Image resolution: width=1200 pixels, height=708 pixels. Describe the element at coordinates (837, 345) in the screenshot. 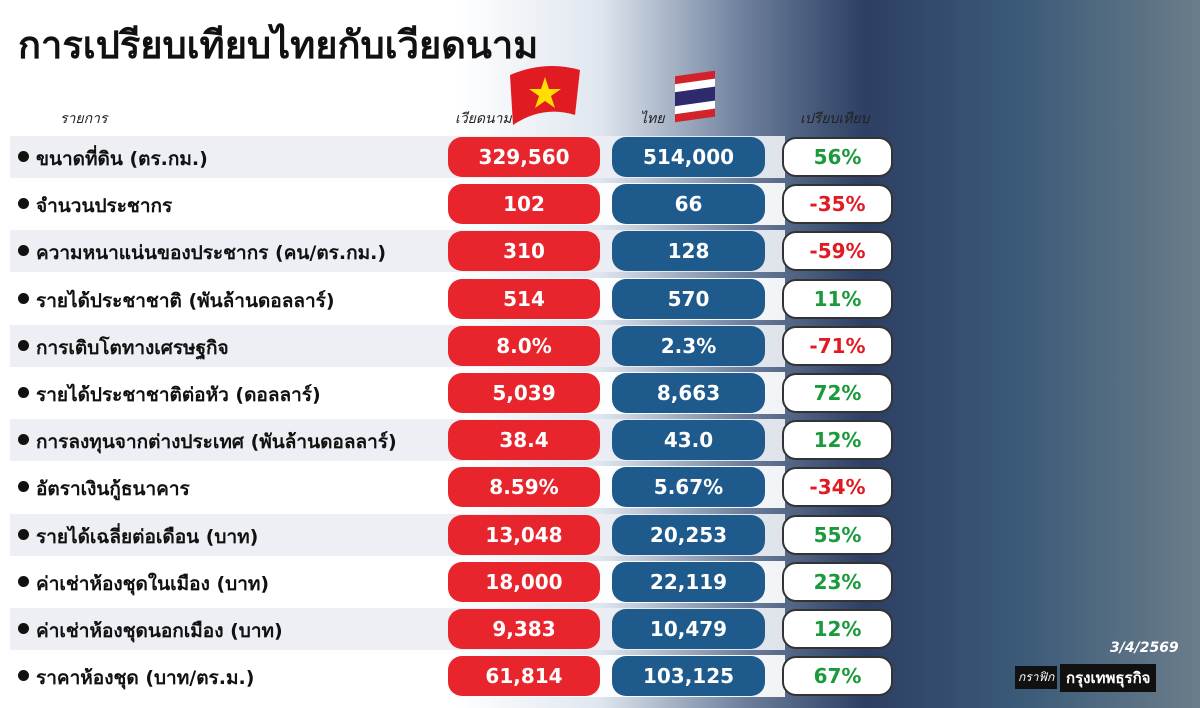

I see `compare-value: -71%` at that location.